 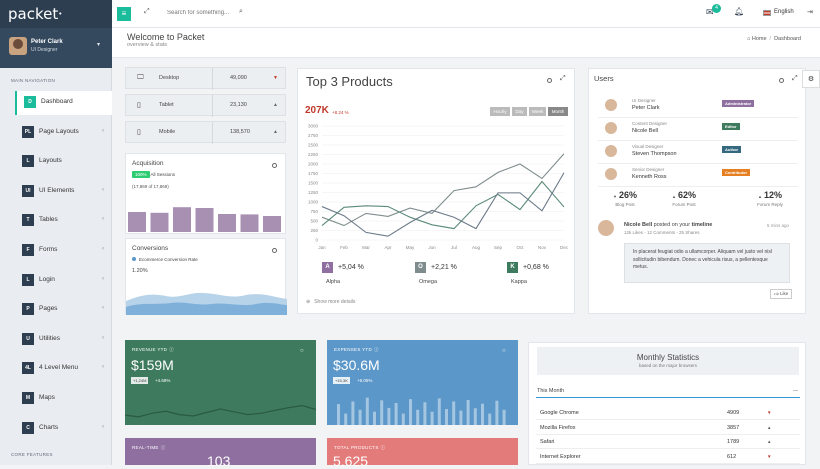 I want to click on fullscreen-icon: ⤢, so click(x=147, y=11).